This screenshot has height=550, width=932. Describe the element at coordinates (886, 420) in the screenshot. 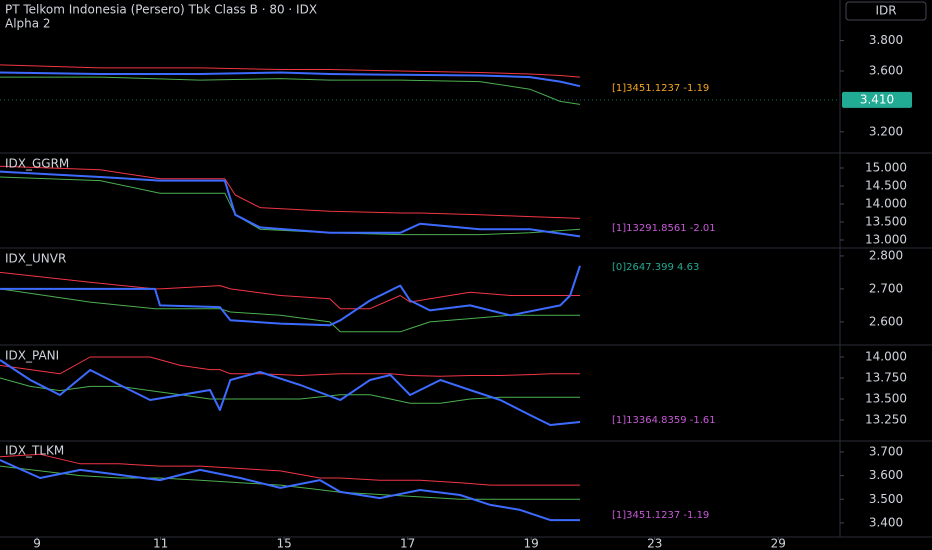

I see `y-tick-label: 13.250` at that location.